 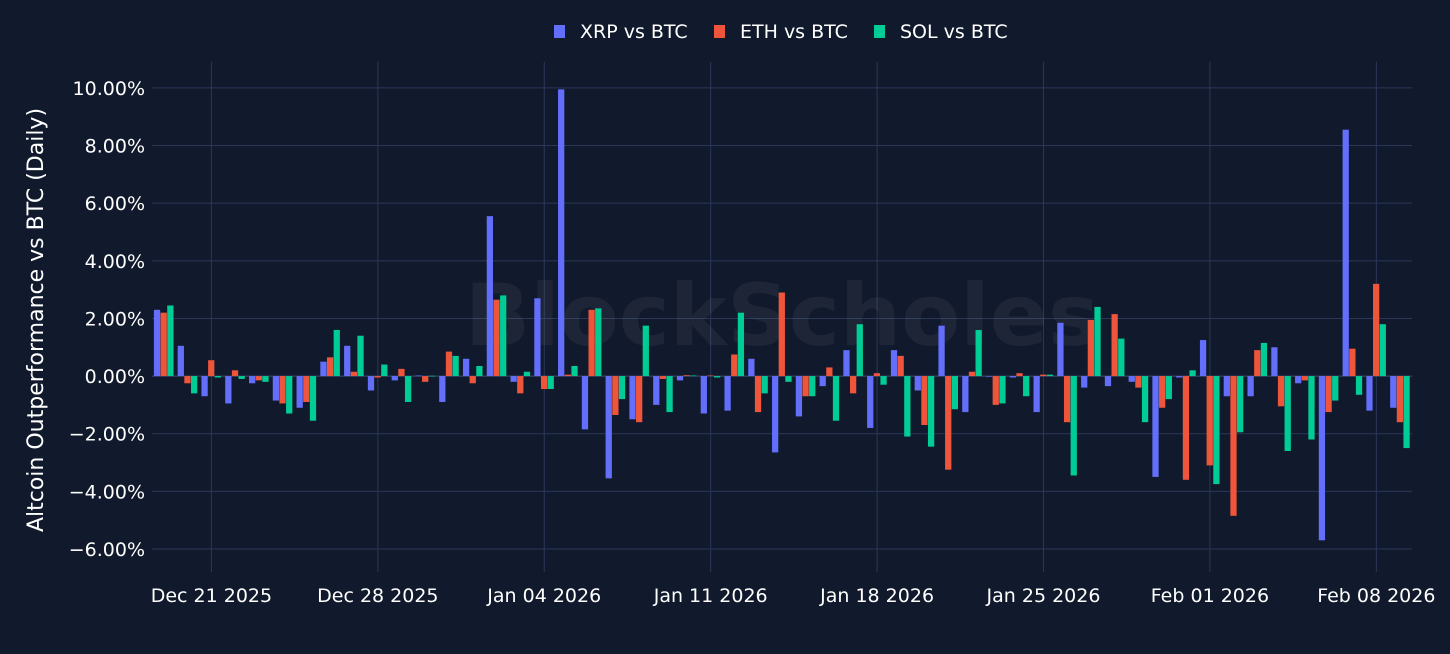 I want to click on legend-item: SOL vs BTC, so click(x=941, y=32).